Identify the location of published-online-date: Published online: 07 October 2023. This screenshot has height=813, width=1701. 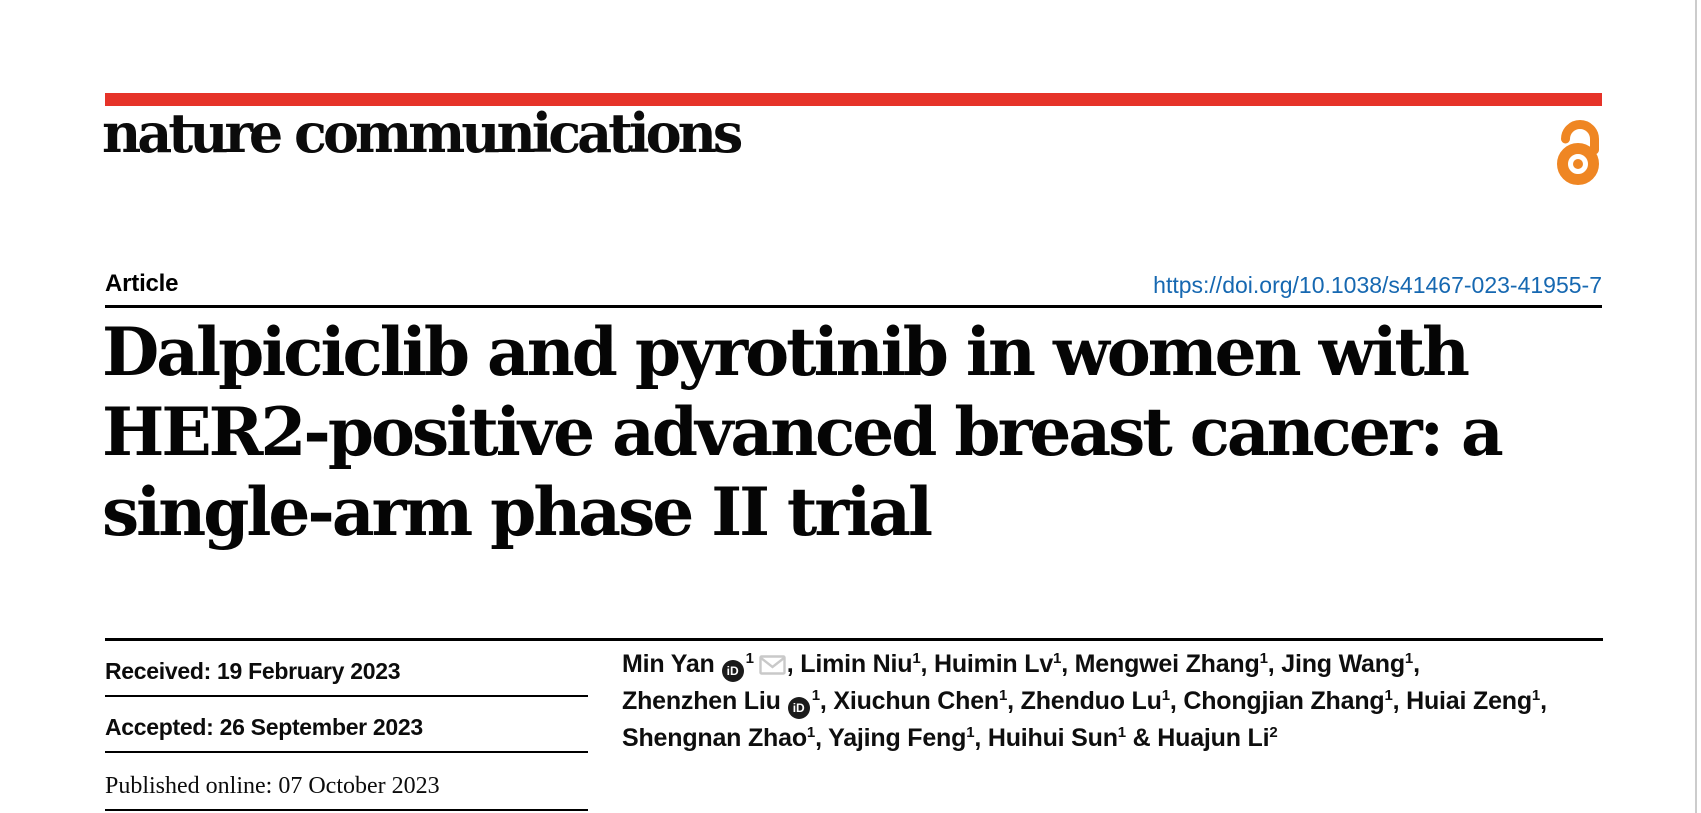
(272, 786).